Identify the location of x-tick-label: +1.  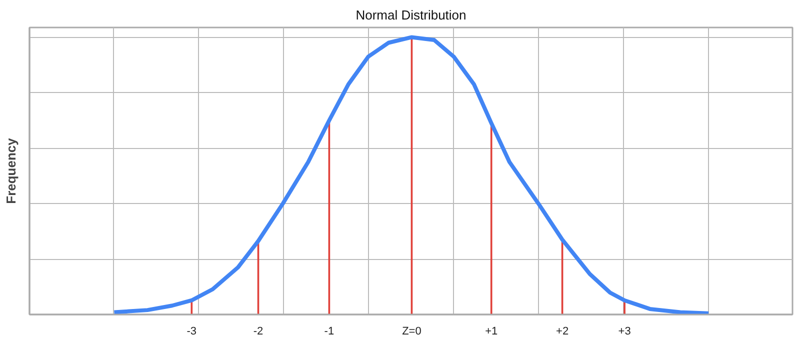
(491, 332).